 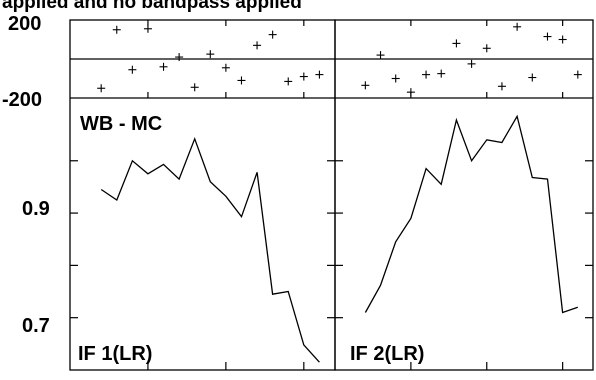 I want to click on panel-if1-scatter, so click(x=210, y=58).